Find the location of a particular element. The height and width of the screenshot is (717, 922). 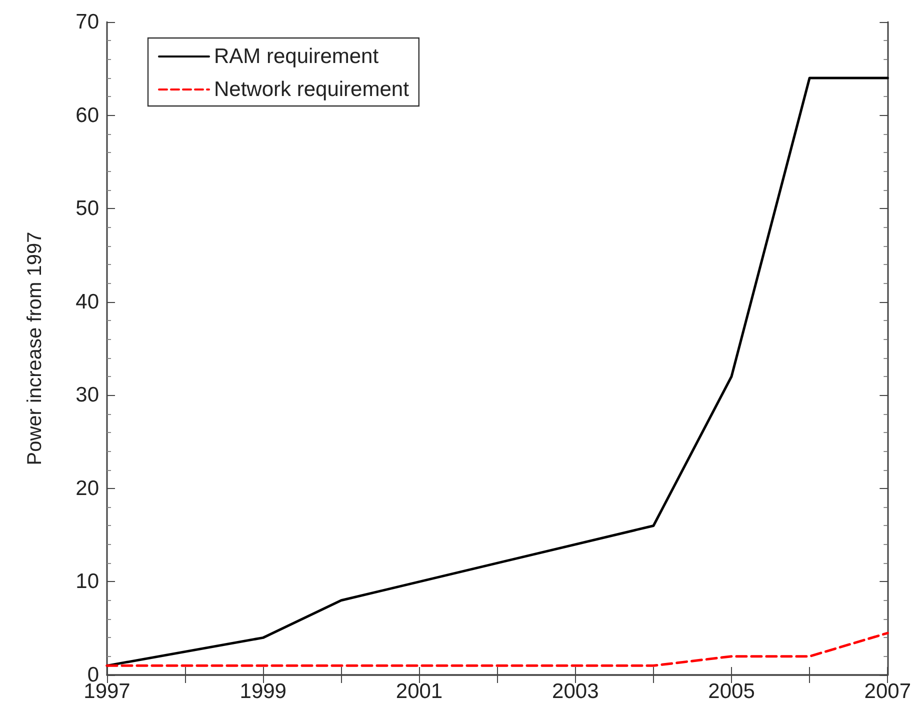

y-axis-title: Power increase from 1997 is located at coordinates (35, 349).